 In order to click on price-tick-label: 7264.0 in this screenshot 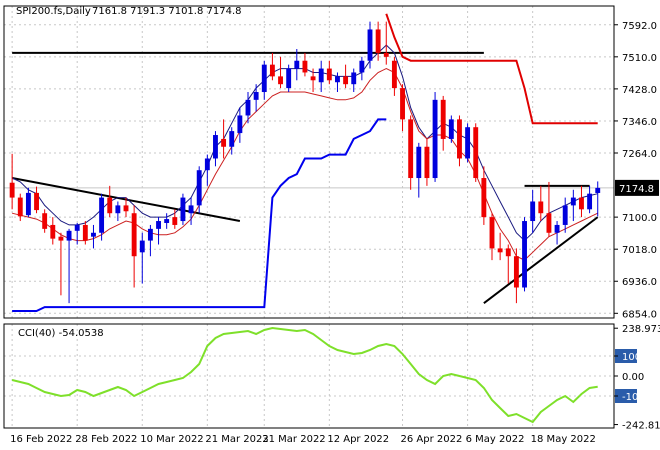, I will do `click(639, 154)`.